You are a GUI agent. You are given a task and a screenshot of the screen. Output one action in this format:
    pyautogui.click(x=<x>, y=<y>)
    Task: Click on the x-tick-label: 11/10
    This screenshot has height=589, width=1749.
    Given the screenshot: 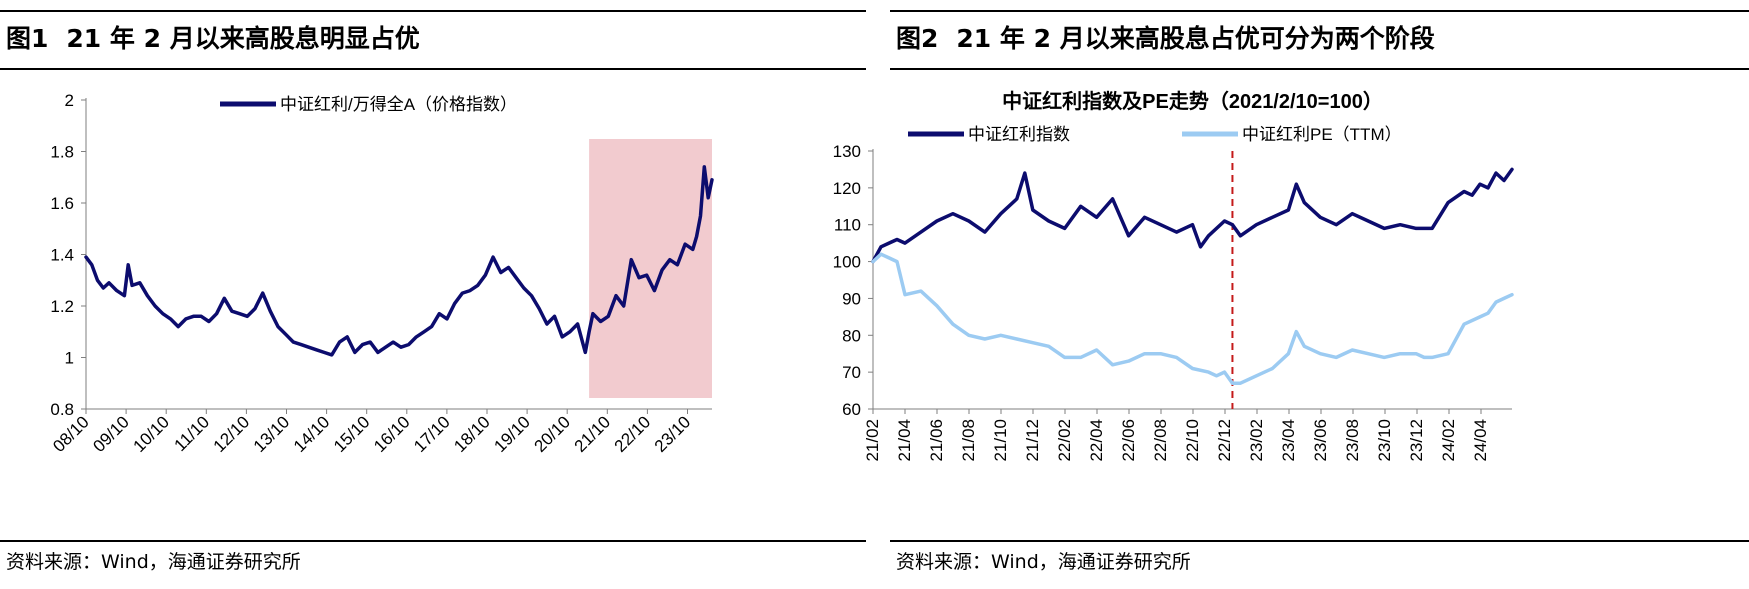 What is the action you would take?
    pyautogui.click(x=192, y=433)
    